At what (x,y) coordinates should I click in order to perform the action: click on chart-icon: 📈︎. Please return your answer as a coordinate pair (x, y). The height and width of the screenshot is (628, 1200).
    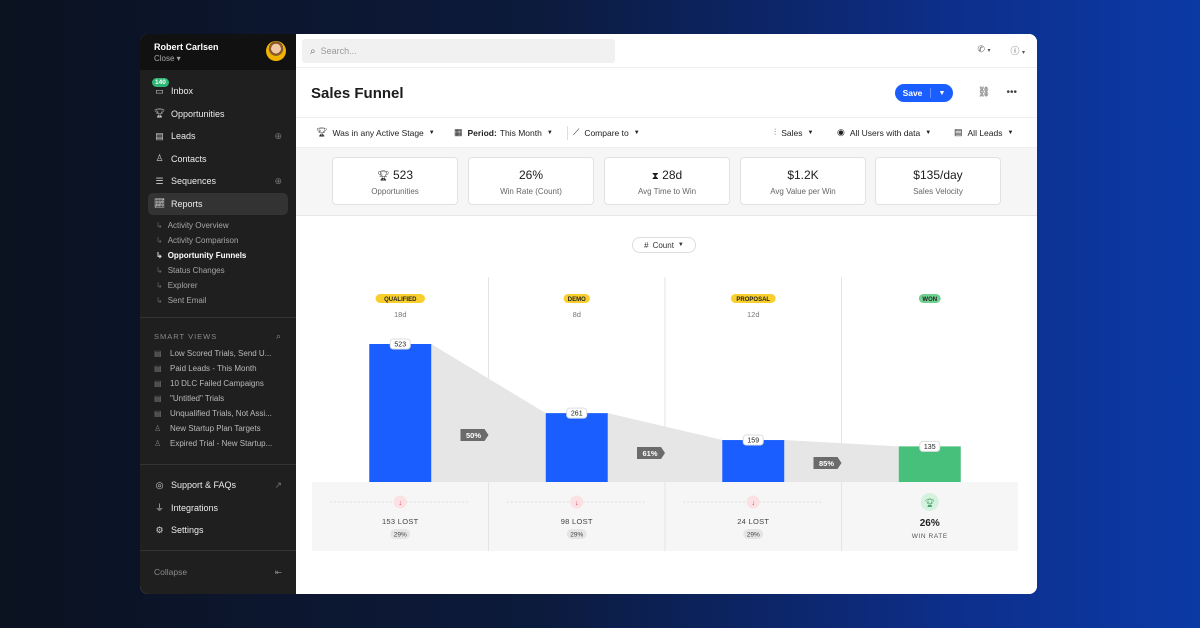
    Looking at the image, I should click on (159, 203).